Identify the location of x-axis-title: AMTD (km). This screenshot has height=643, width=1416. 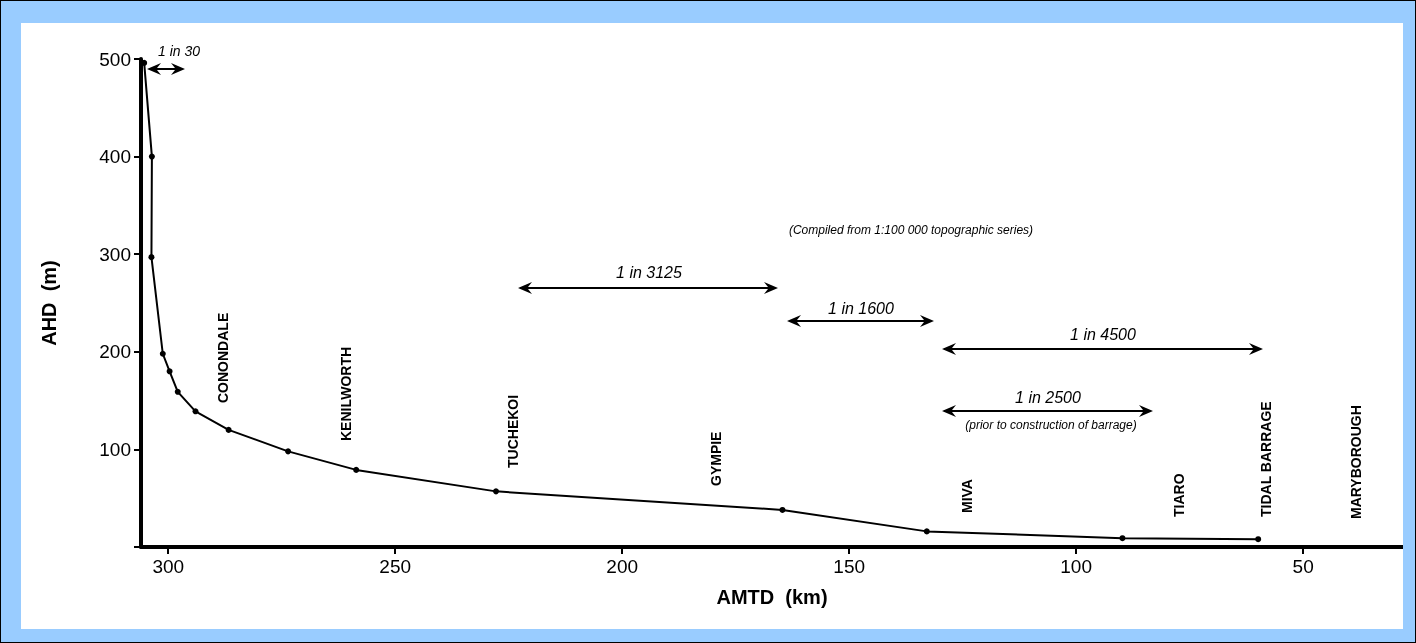
(772, 597).